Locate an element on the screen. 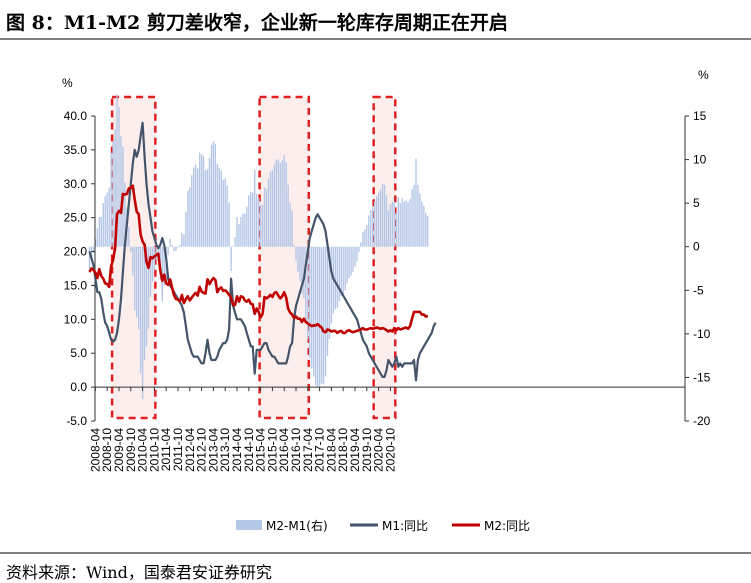  figure-title: 图 8：M1-M2 剪刀差收窄，企业新一轮库存周期正在开启 is located at coordinates (257, 23).